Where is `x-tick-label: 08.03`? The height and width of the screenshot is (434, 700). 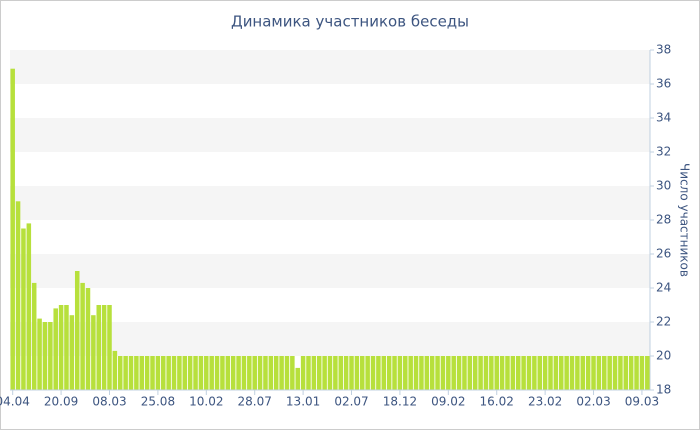 x-tick-label: 08.03 is located at coordinates (109, 402).